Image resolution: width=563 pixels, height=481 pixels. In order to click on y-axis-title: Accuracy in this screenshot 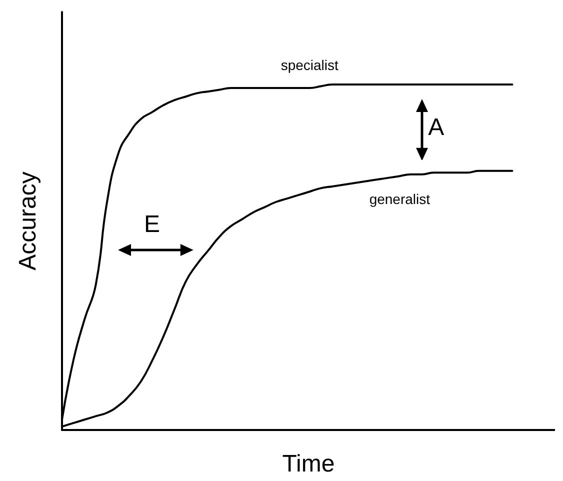, I will do `click(28, 221)`.